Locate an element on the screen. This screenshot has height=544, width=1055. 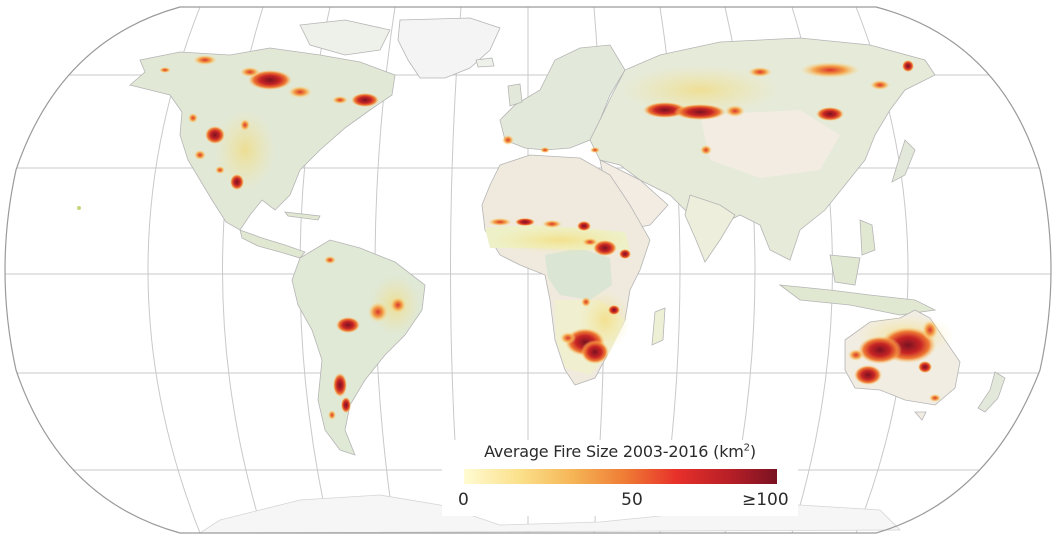
south-america is located at coordinates (358, 347).